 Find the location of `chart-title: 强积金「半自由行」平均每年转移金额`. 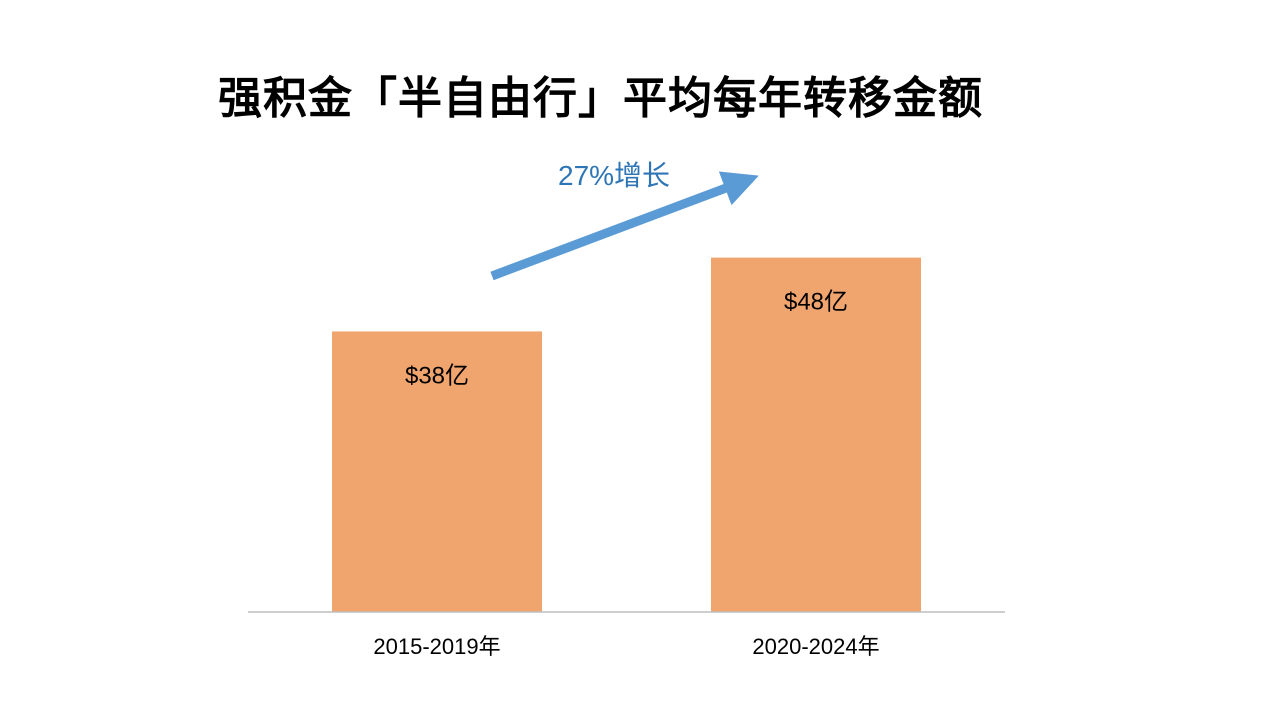

chart-title: 强积金「半自由行」平均每年转移金额 is located at coordinates (600, 98).